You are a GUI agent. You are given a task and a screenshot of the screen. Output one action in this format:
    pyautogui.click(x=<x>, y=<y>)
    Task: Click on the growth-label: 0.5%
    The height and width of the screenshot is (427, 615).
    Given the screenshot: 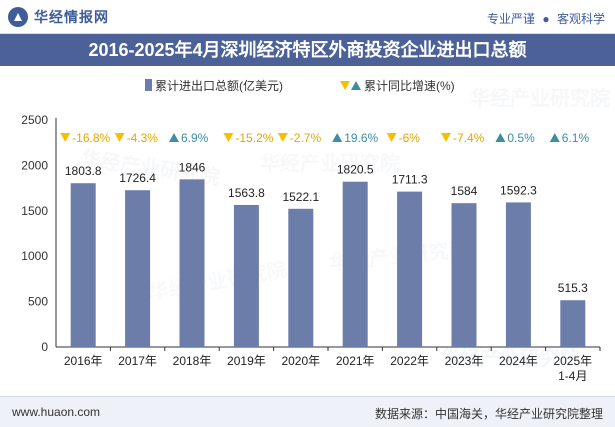 What is the action you would take?
    pyautogui.click(x=521, y=138)
    